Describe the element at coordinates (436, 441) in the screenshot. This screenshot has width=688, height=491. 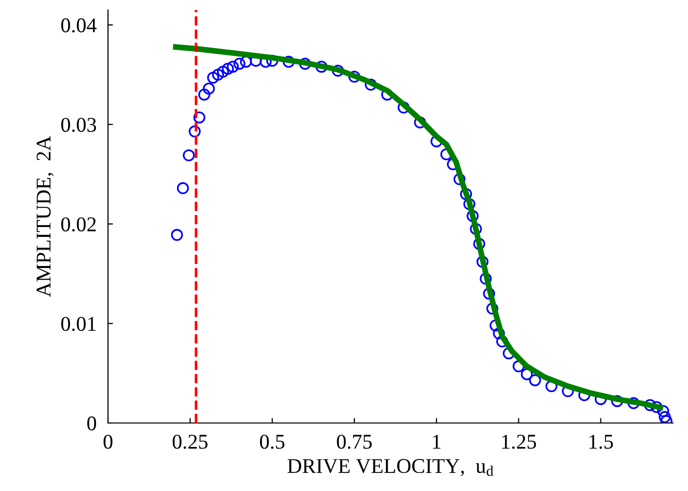
I see `x-tick-label: 1` at that location.